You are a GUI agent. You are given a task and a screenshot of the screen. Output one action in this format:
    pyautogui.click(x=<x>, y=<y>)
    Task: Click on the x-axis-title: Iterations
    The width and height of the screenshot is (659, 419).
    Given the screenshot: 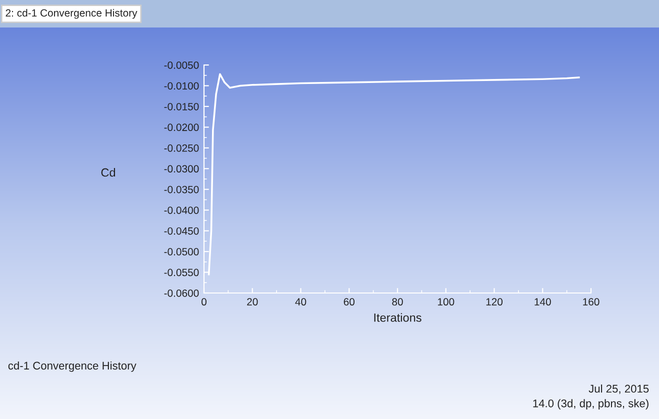 What is the action you would take?
    pyautogui.click(x=398, y=317)
    